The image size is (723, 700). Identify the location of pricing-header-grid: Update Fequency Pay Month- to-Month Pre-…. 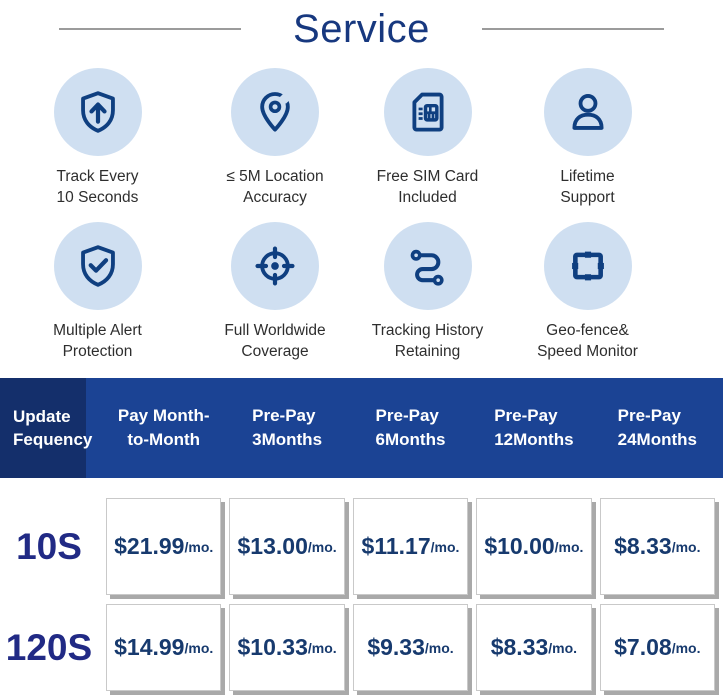
(361, 428).